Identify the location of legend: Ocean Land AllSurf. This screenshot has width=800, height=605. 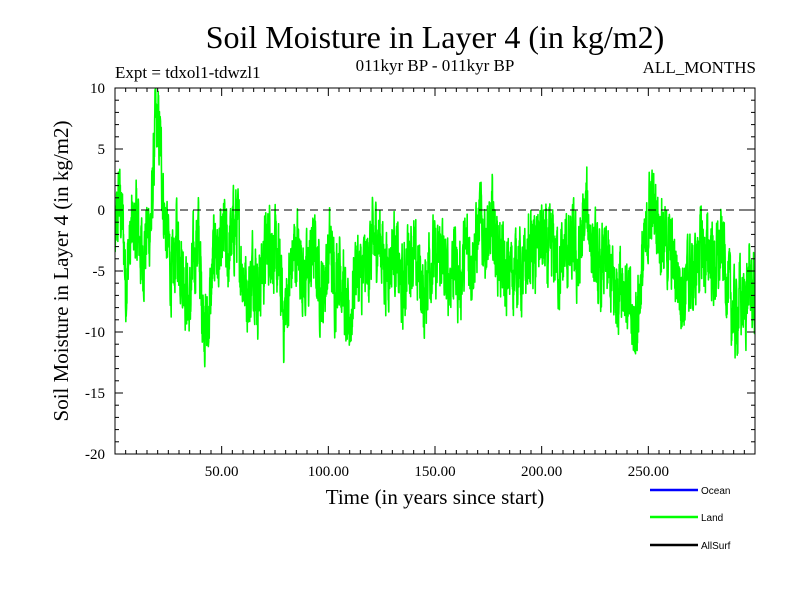
(690, 519).